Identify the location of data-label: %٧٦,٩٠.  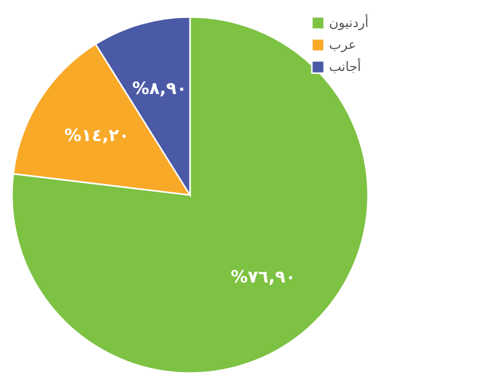
(263, 278).